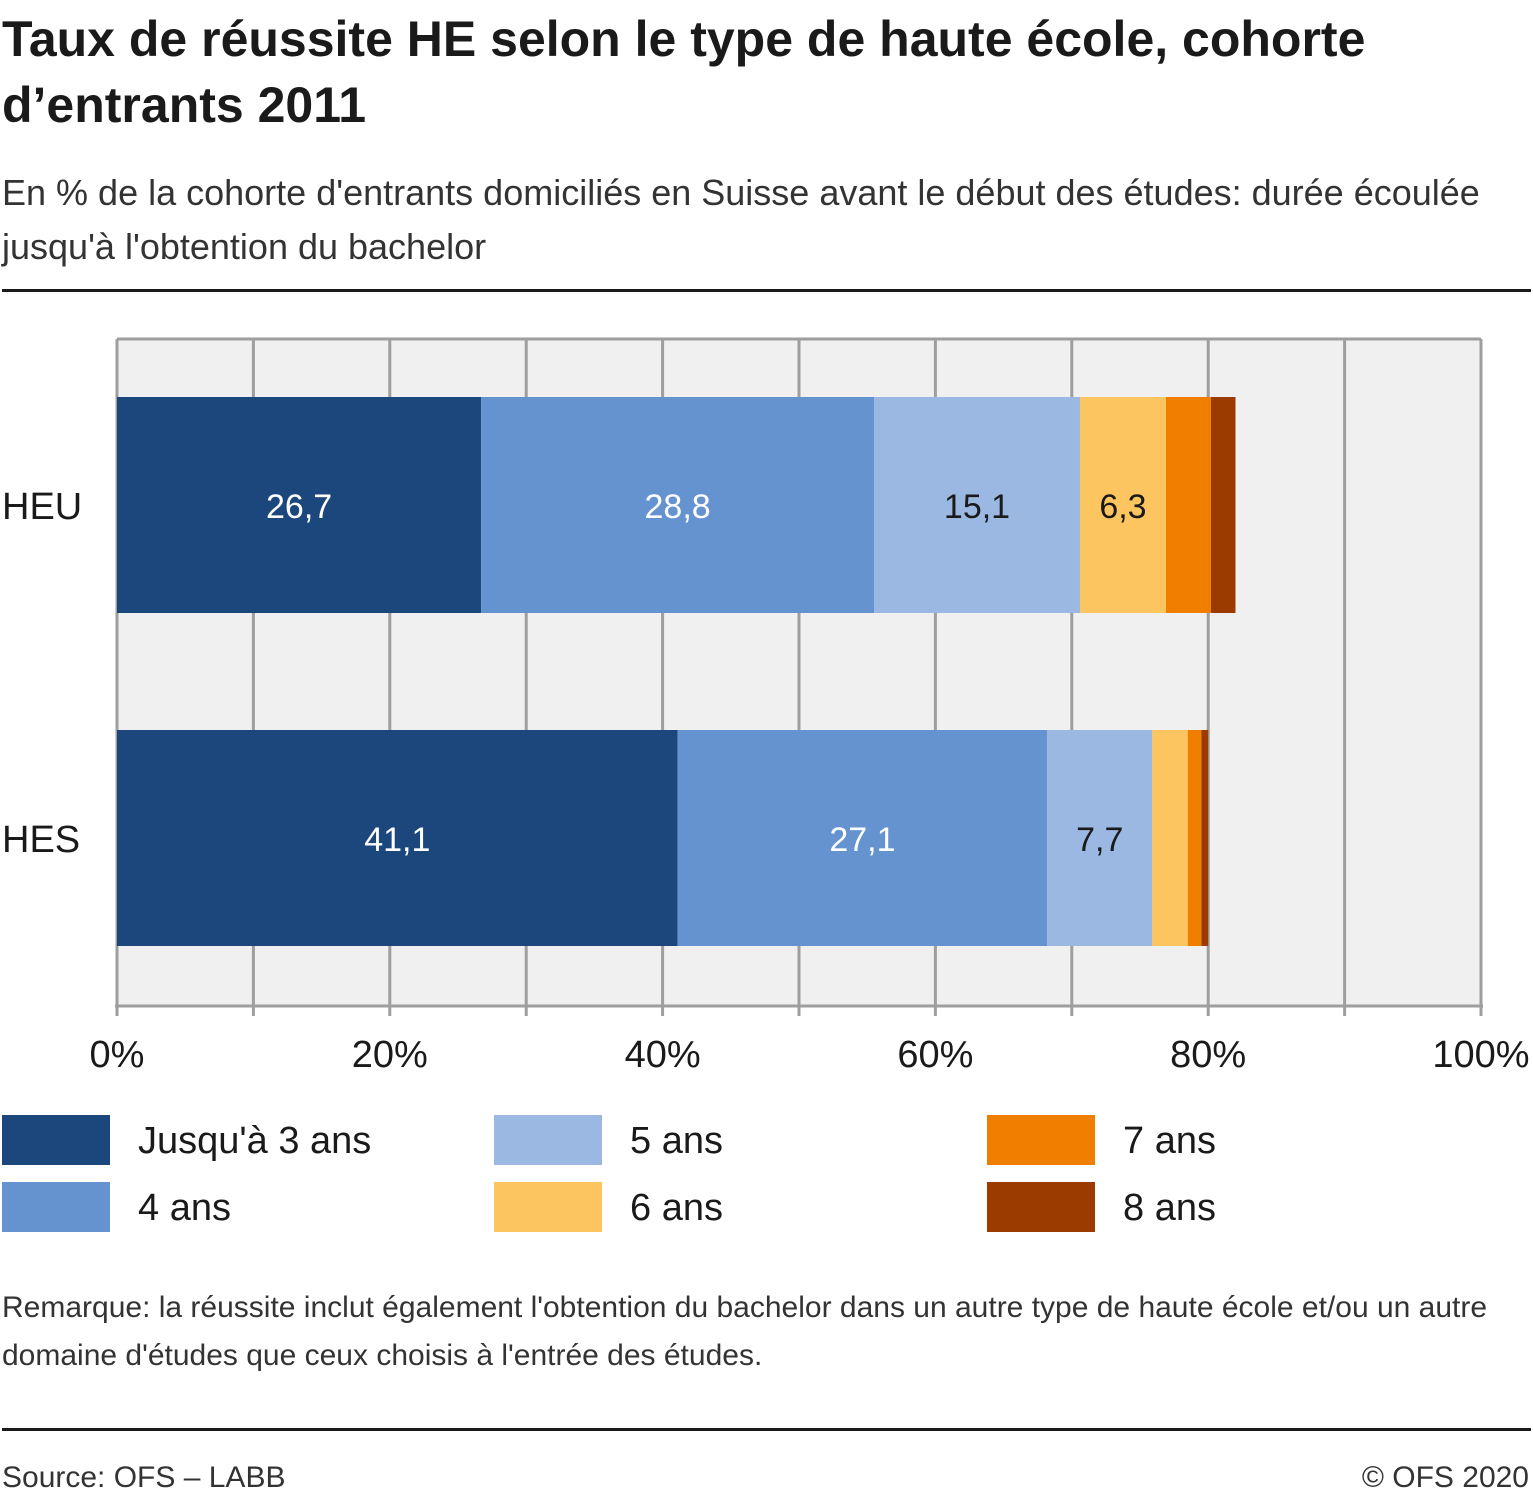  Describe the element at coordinates (41, 840) in the screenshot. I see `category-label: HES` at that location.